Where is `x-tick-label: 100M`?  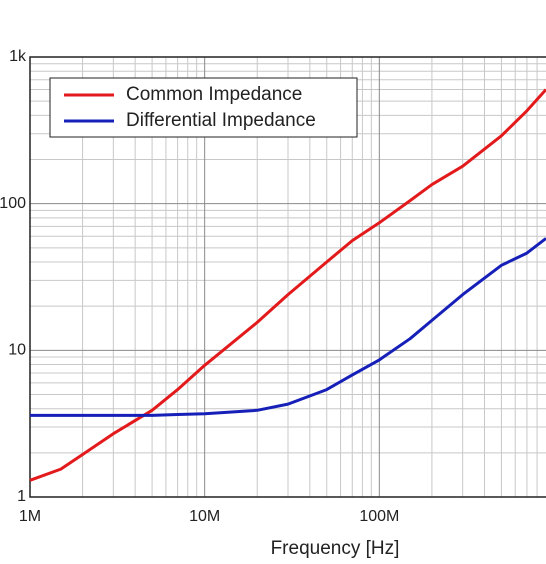
x-tick-label: 100M is located at coordinates (379, 516).